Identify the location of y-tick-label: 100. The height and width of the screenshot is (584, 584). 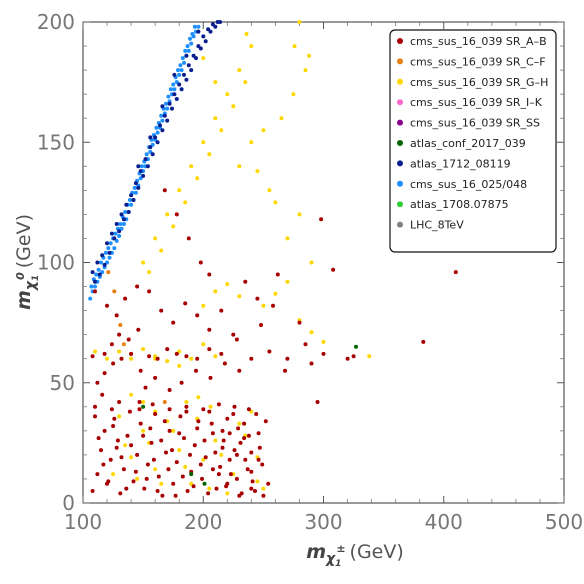
(56, 263).